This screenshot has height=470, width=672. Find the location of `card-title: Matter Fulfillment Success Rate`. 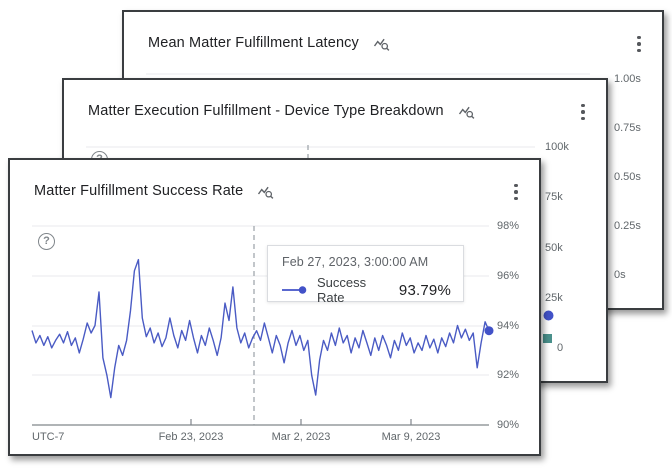

card-title: Matter Fulfillment Success Rate is located at coordinates (139, 191).